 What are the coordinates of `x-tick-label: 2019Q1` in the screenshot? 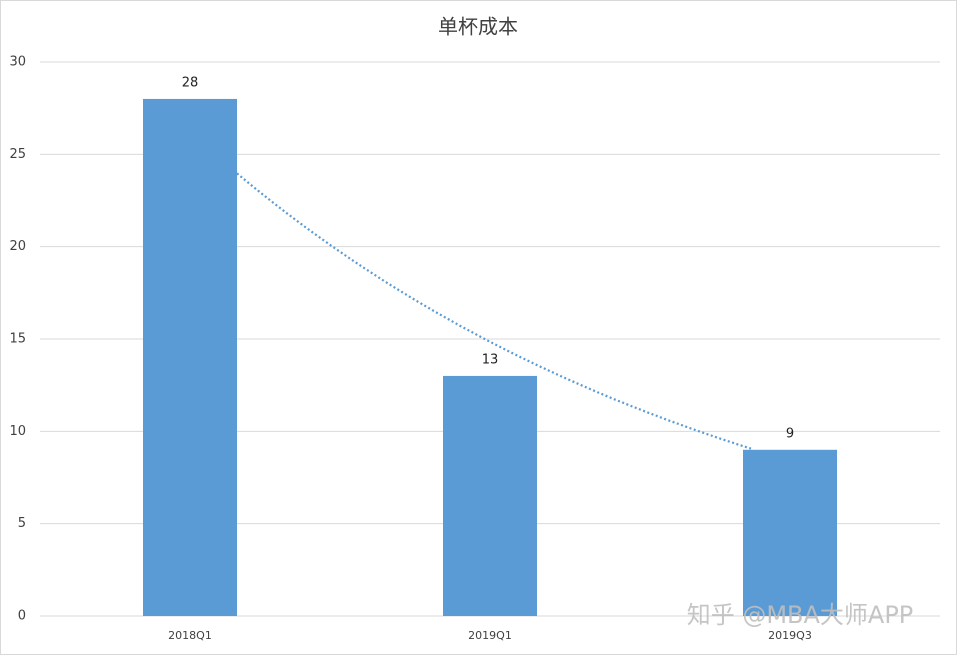 It's located at (490, 635).